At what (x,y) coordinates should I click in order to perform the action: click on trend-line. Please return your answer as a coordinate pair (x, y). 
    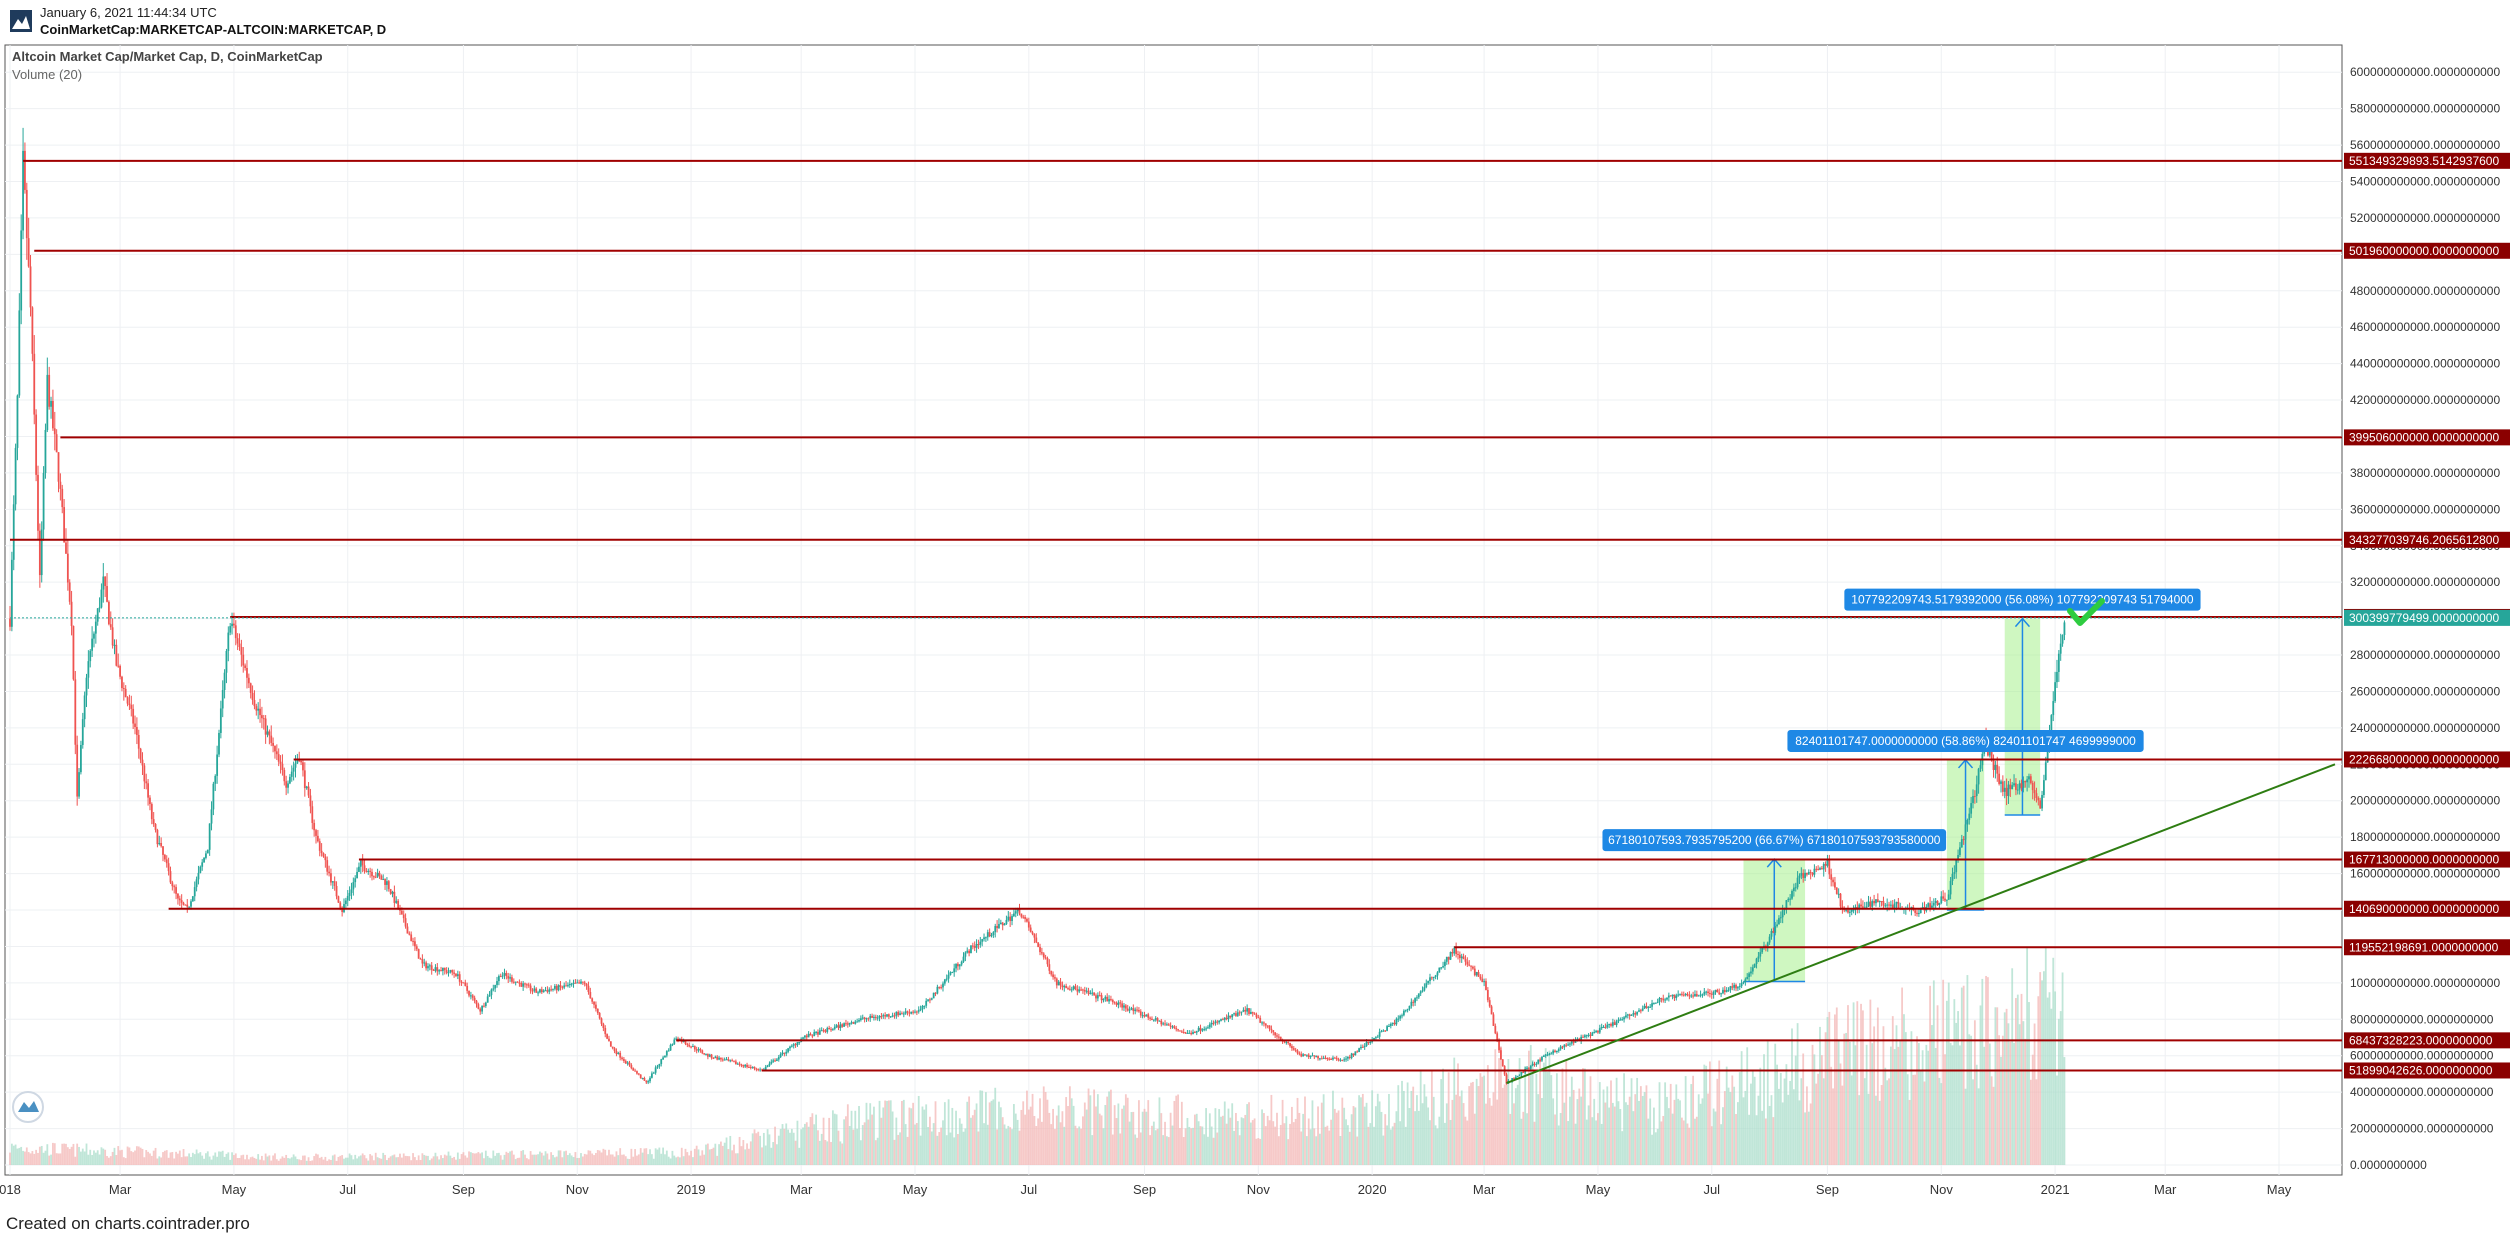
    Looking at the image, I should click on (1921, 923).